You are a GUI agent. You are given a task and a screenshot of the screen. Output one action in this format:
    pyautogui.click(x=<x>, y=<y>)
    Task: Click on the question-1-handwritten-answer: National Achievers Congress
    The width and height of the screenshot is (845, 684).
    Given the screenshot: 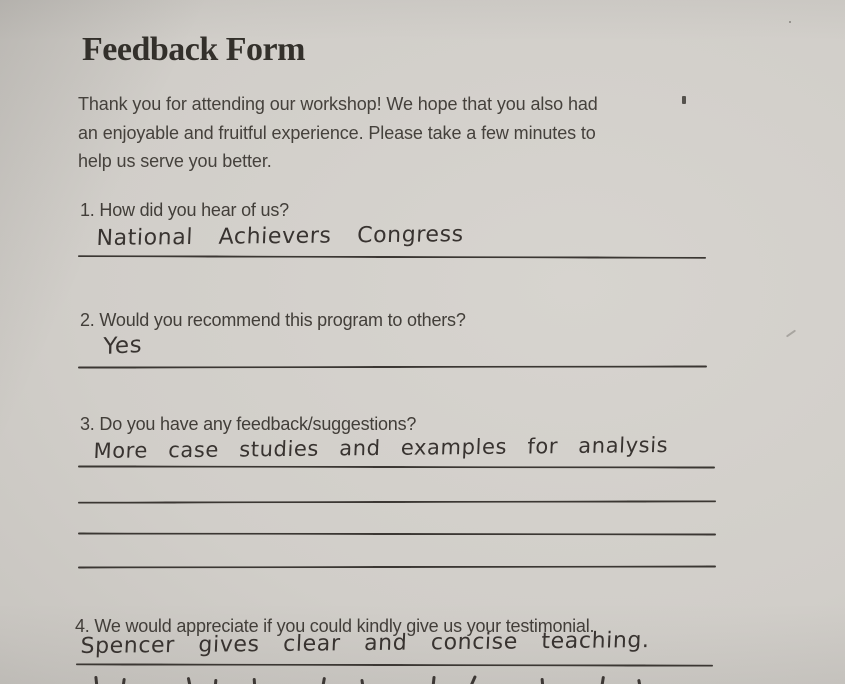 What is the action you would take?
    pyautogui.click(x=280, y=236)
    